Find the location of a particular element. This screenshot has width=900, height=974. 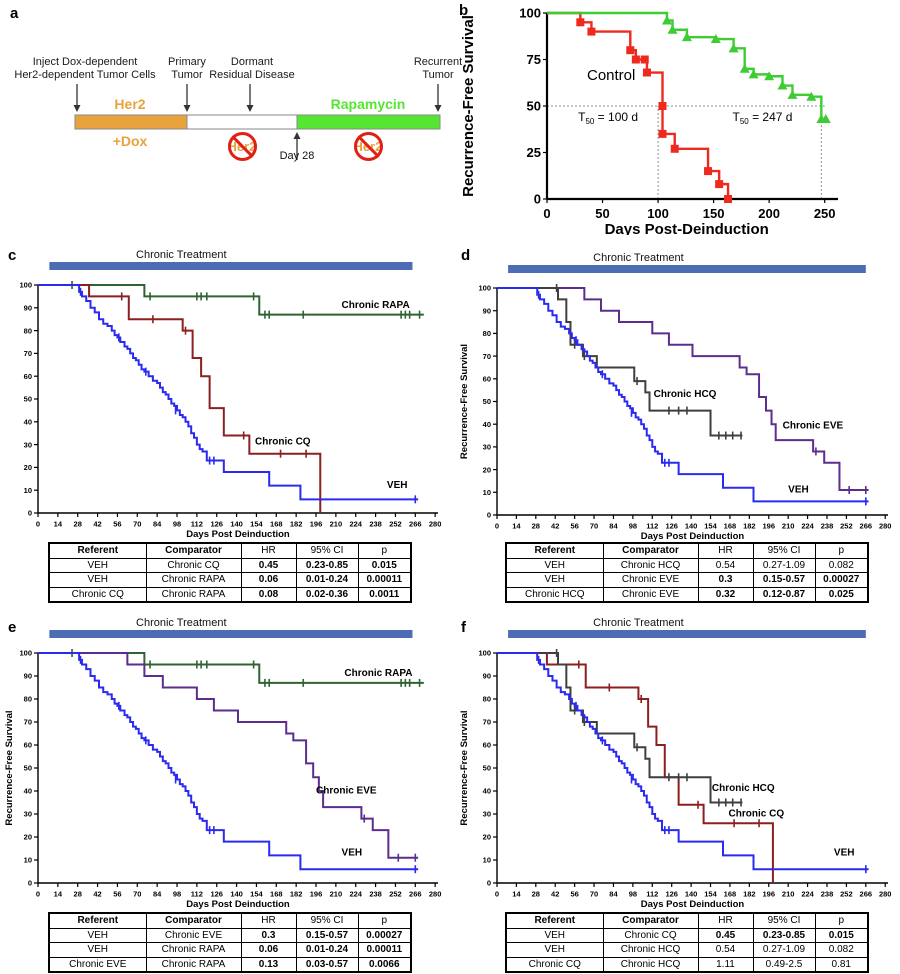

y-tick-label: 20 is located at coordinates (487, 837).